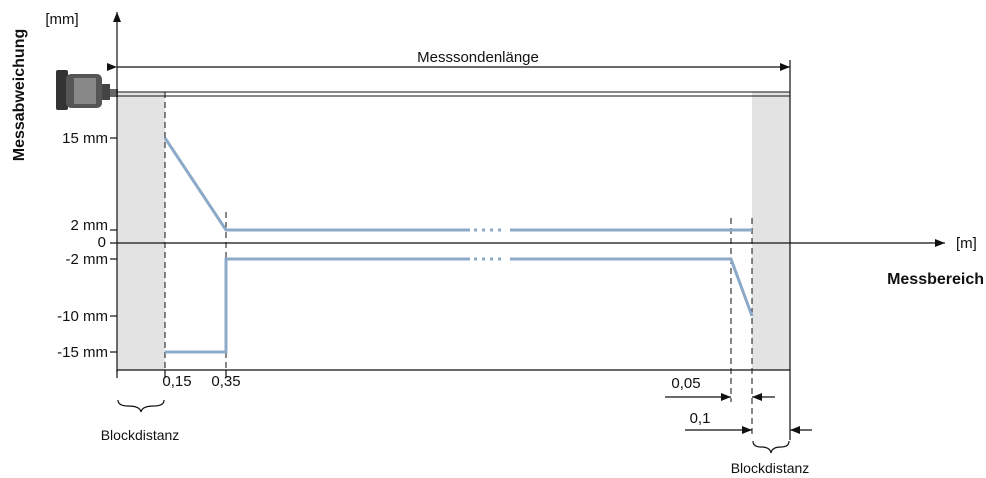 This screenshot has height=478, width=986. Describe the element at coordinates (685, 383) in the screenshot. I see `dimension-label: 0,05` at that location.